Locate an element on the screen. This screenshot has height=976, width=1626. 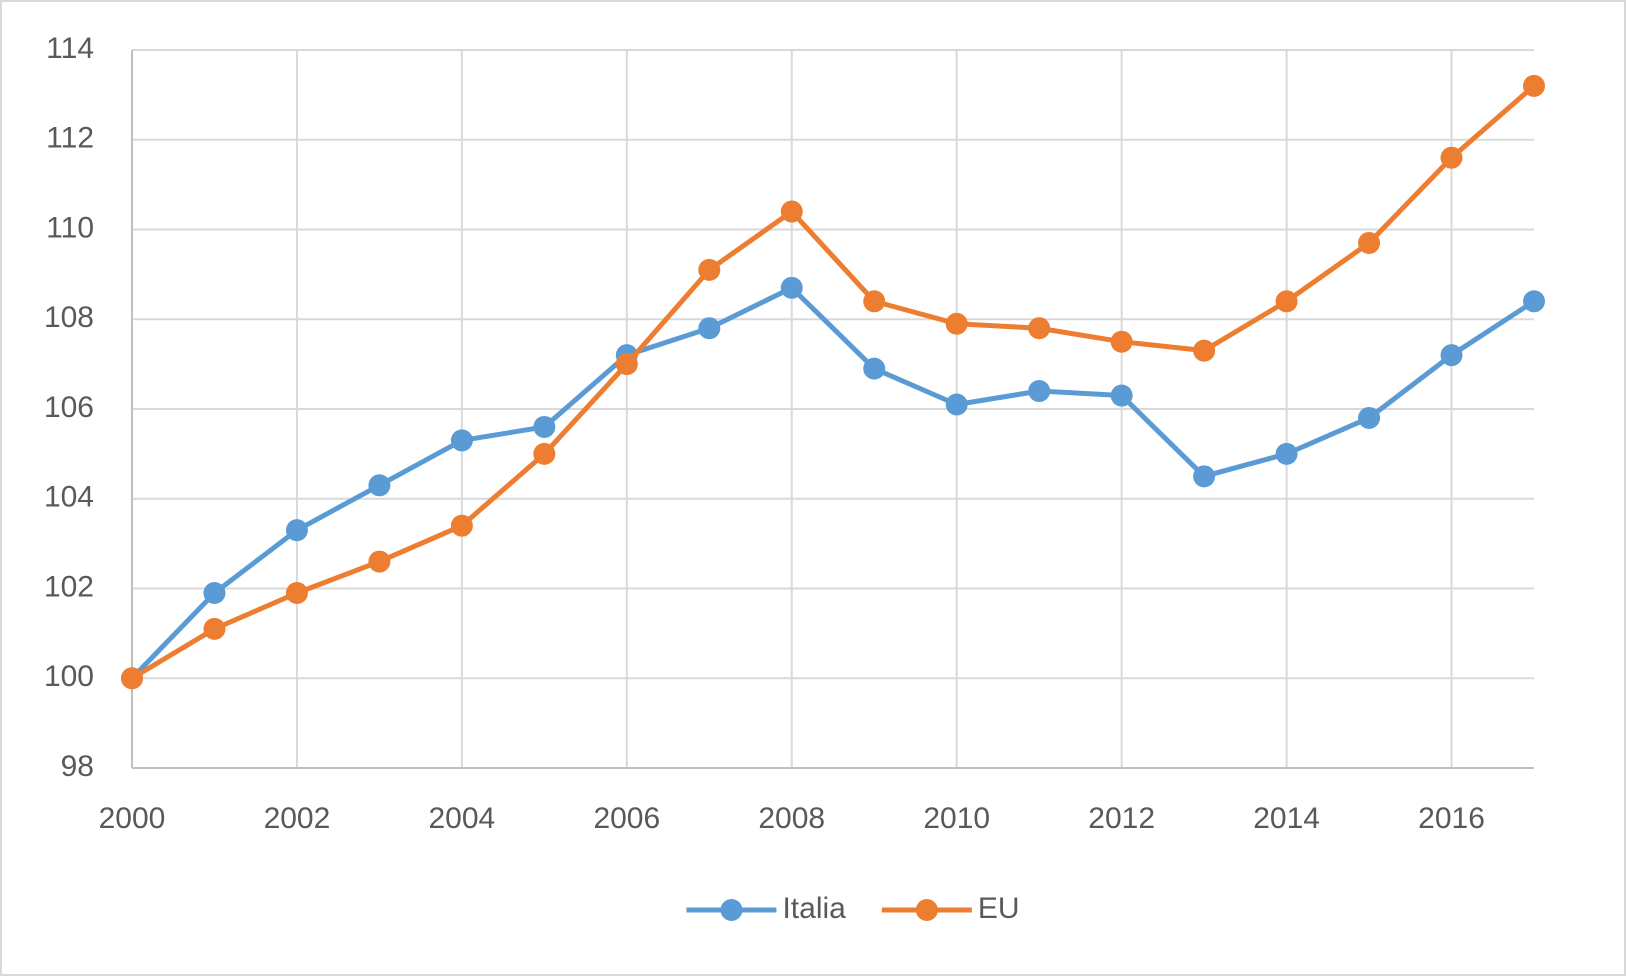
x-tick-label: 2008 is located at coordinates (791, 818).